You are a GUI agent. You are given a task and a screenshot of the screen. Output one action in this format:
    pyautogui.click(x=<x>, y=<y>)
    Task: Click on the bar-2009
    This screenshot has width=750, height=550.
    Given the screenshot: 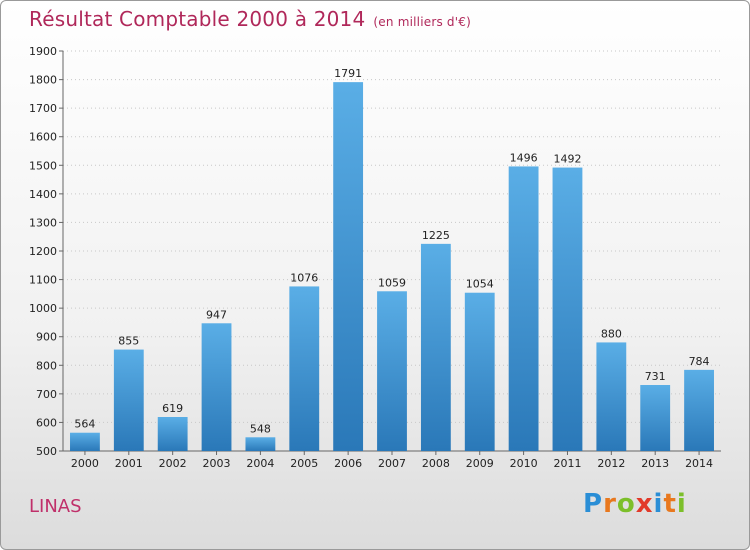 What is the action you would take?
    pyautogui.click(x=479, y=371)
    